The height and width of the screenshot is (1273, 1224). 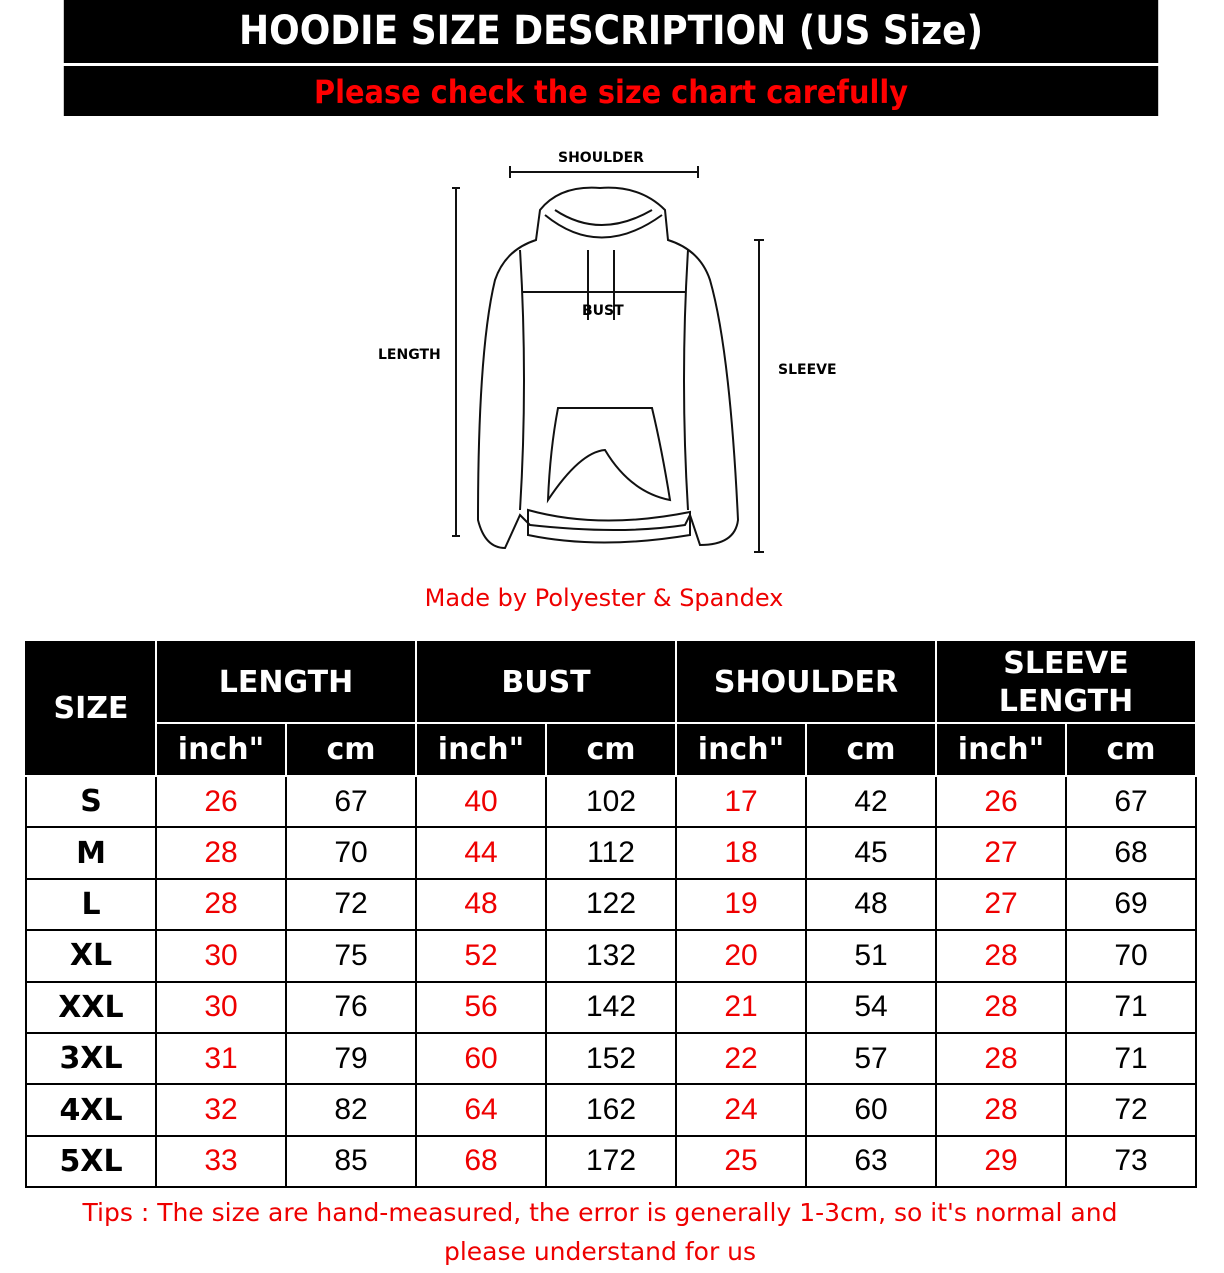 What do you see at coordinates (91, 1110) in the screenshot?
I see `size-cell: 4XL` at bounding box center [91, 1110].